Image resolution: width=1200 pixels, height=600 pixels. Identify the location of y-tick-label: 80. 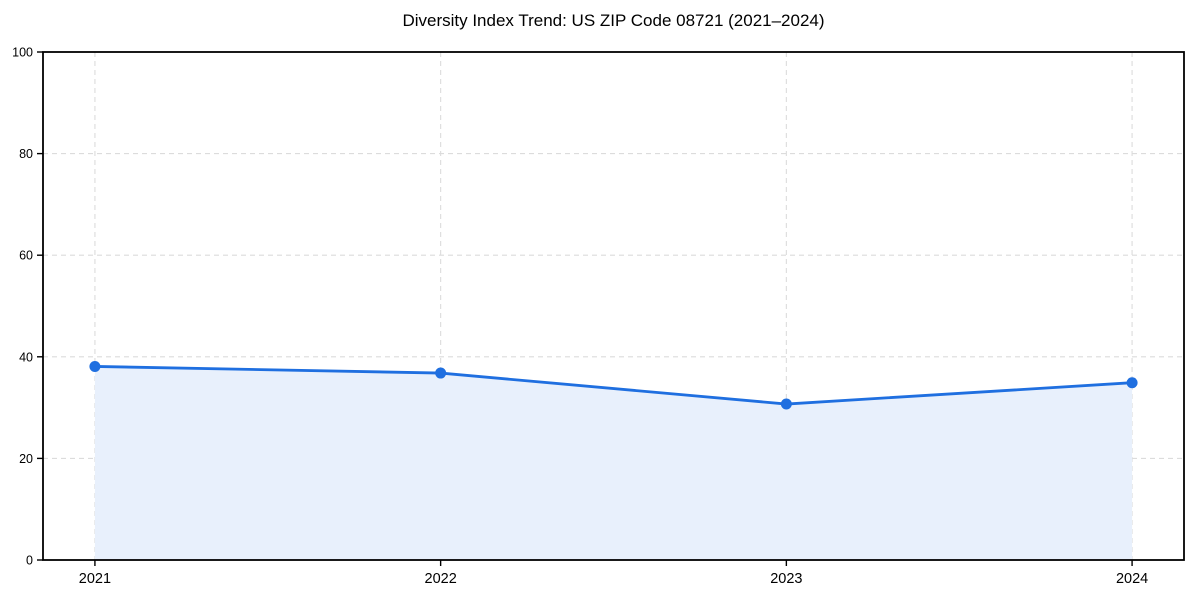
(26, 154).